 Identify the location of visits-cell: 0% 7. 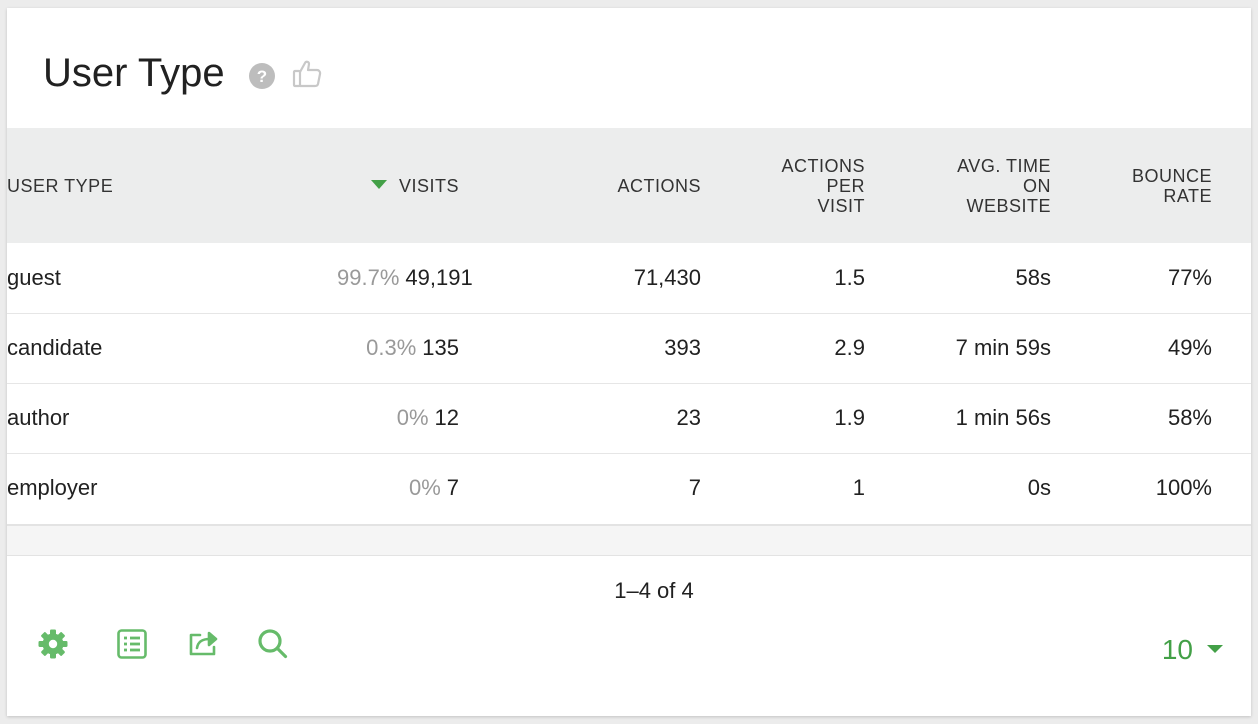
(398, 488).